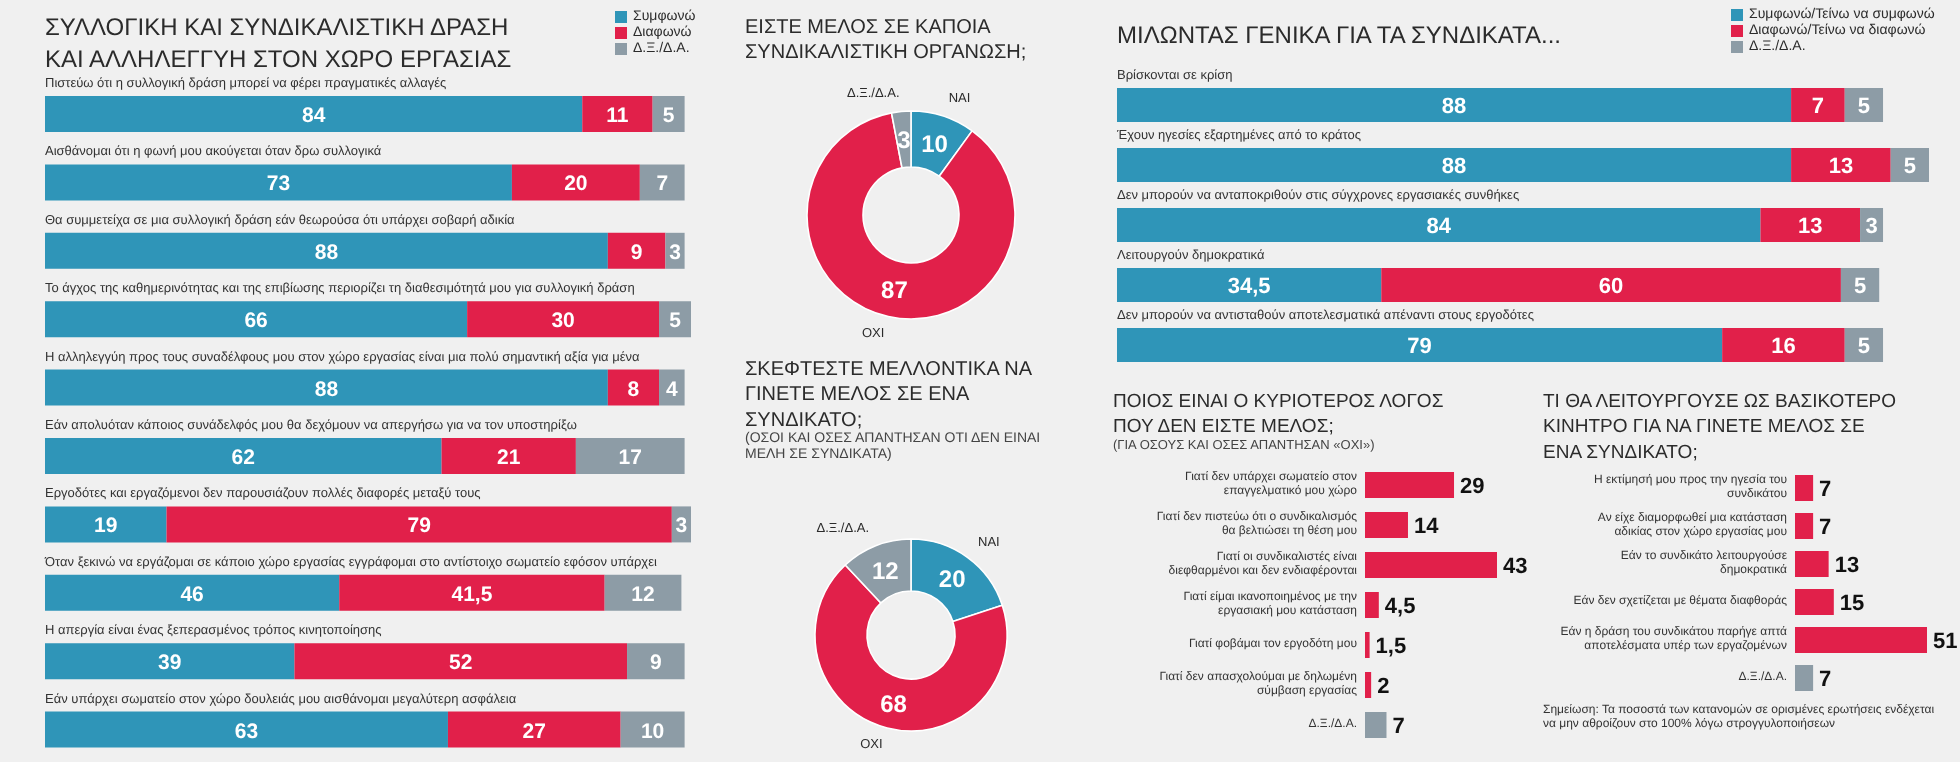  Describe the element at coordinates (1472, 487) in the screenshot. I see `data-label: 29` at that location.